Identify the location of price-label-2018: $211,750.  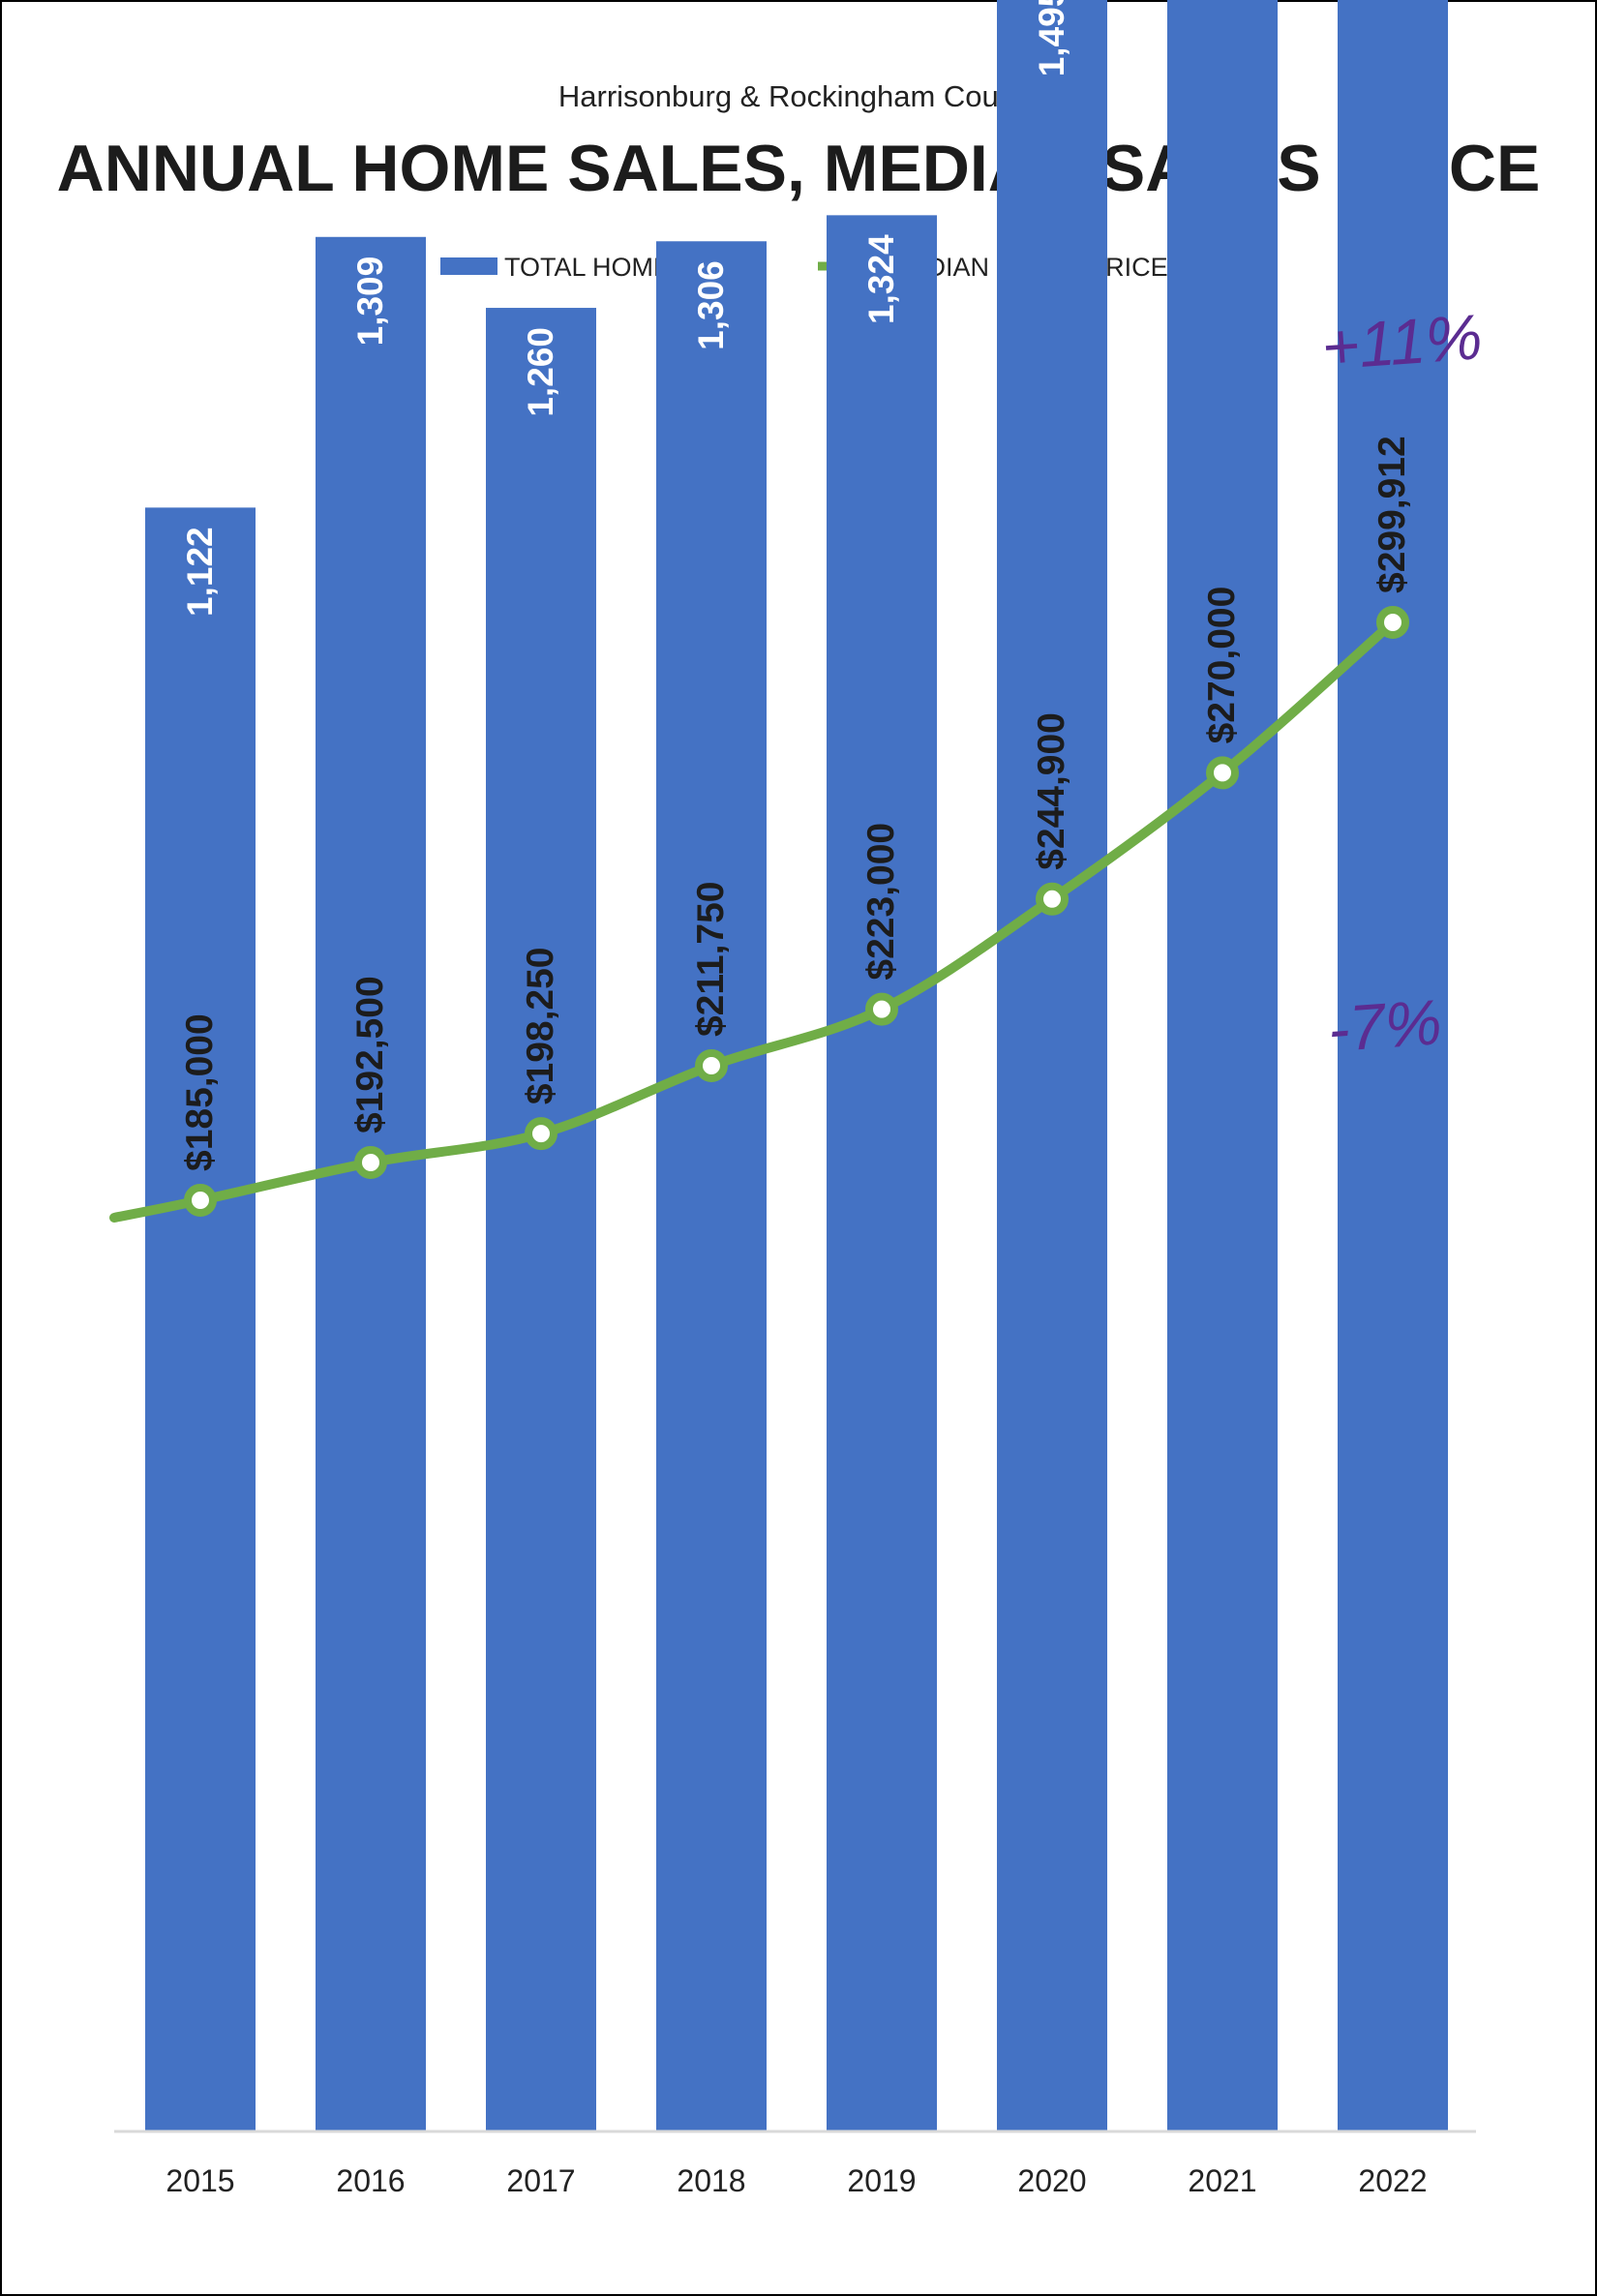
(711, 960).